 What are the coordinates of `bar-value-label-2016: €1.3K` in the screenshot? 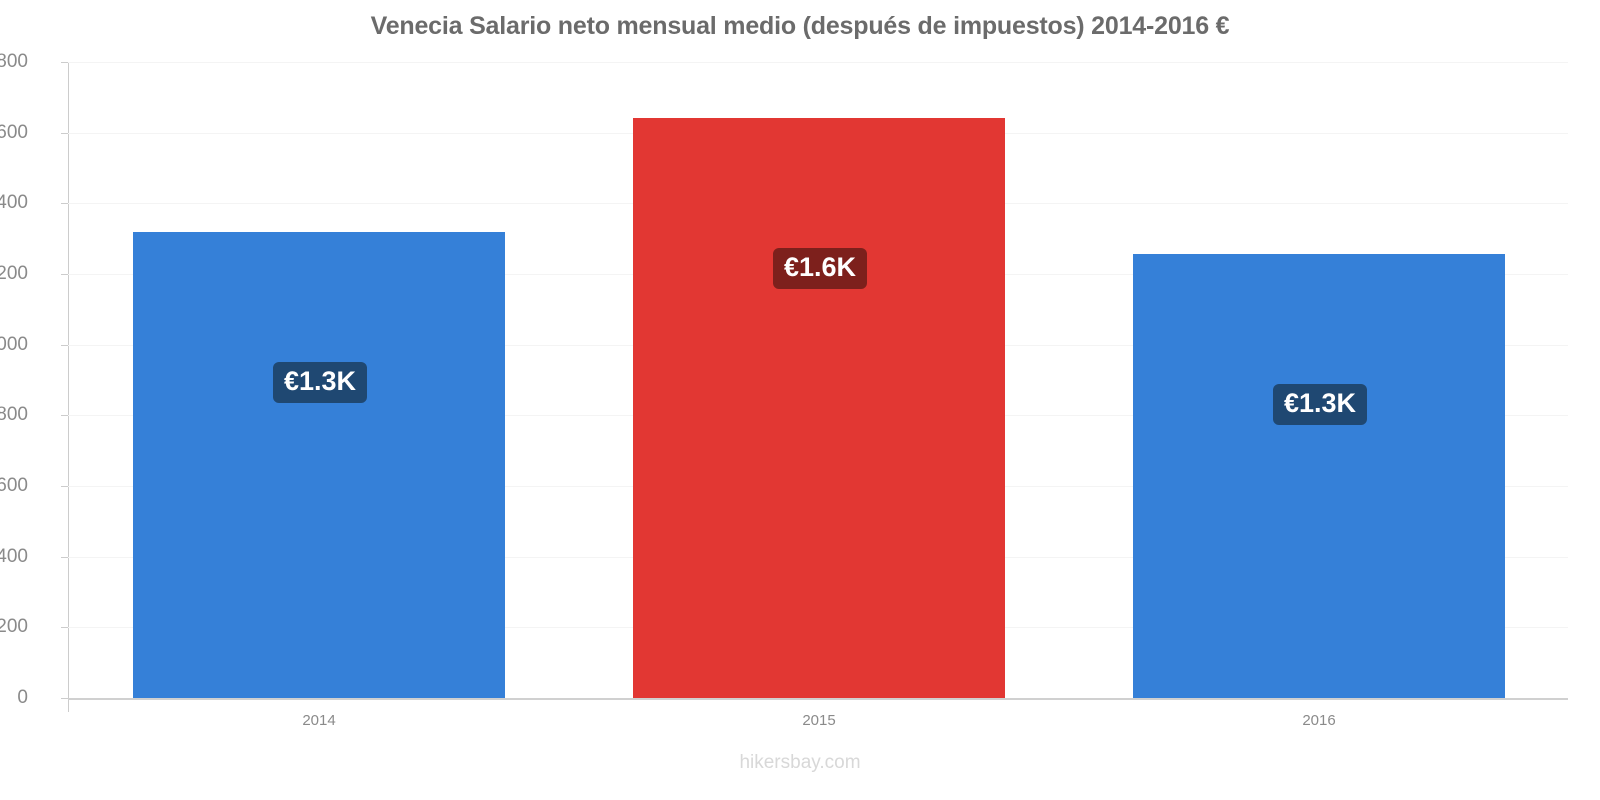 It's located at (1320, 404).